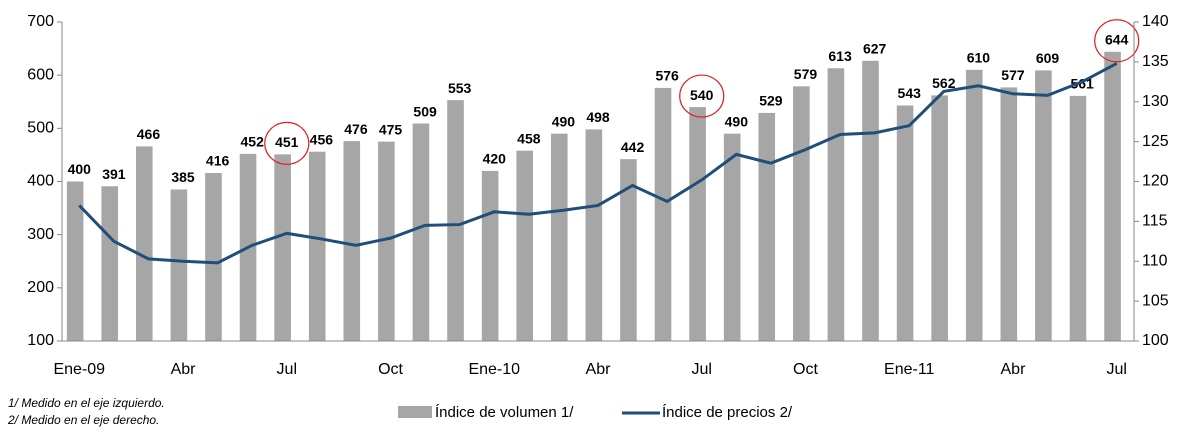 Image resolution: width=1193 pixels, height=434 pixels. What do you see at coordinates (149, 134) in the screenshot?
I see `value-label: 466` at bounding box center [149, 134].